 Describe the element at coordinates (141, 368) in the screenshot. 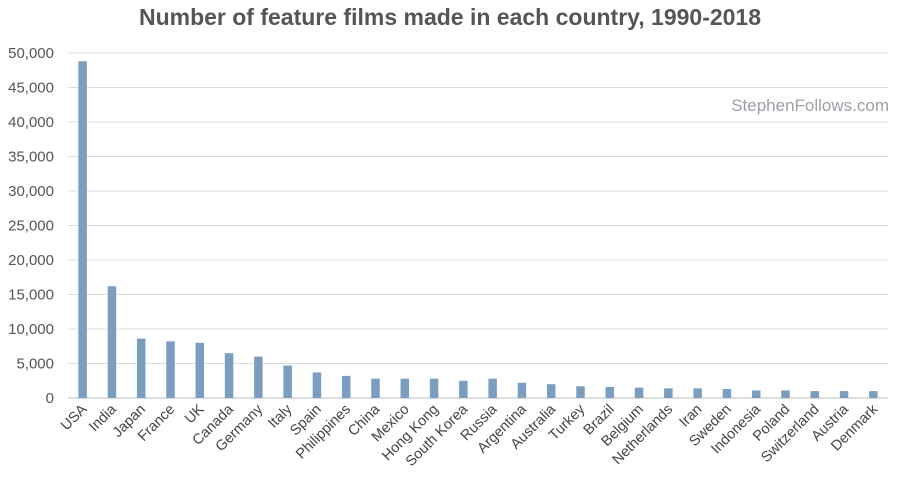

I see `bar-japan` at that location.